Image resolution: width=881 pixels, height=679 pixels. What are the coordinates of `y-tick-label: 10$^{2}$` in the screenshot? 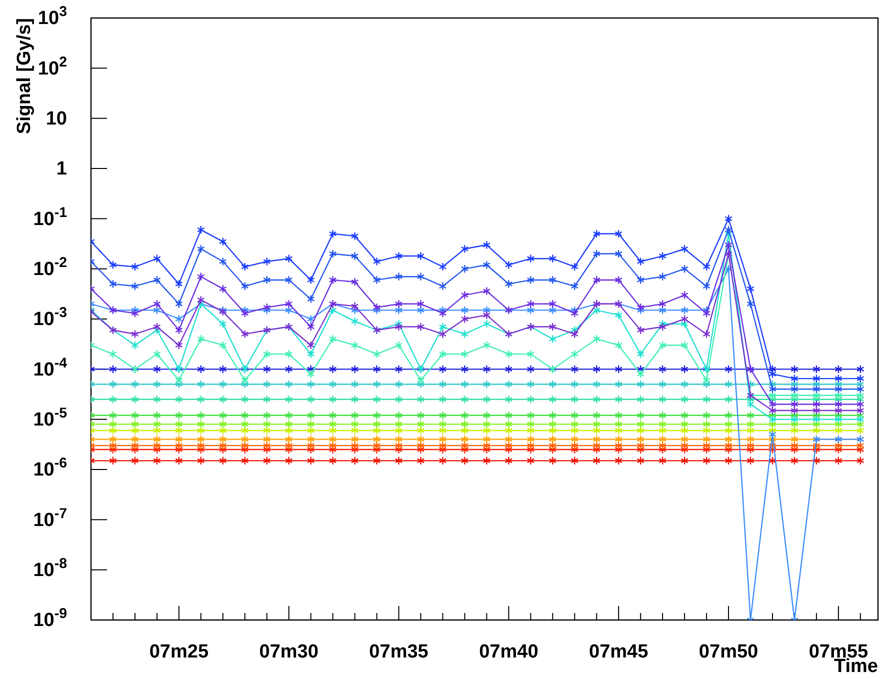 It's located at (53, 67).